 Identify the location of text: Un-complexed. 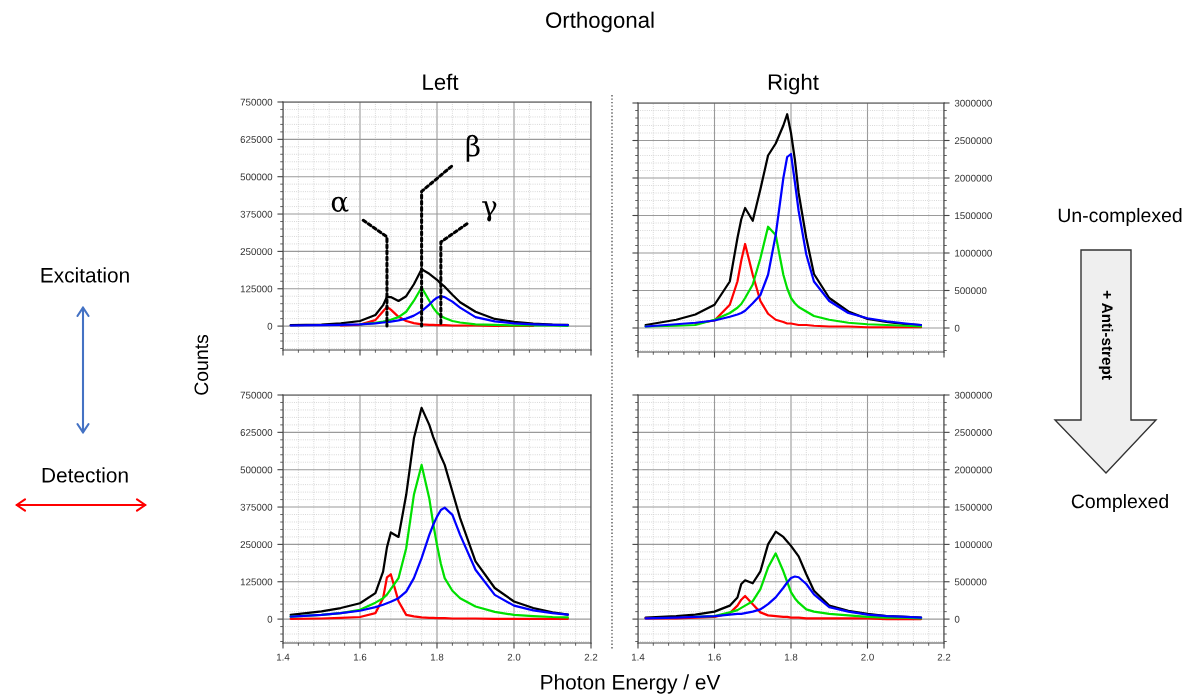
(1120, 217).